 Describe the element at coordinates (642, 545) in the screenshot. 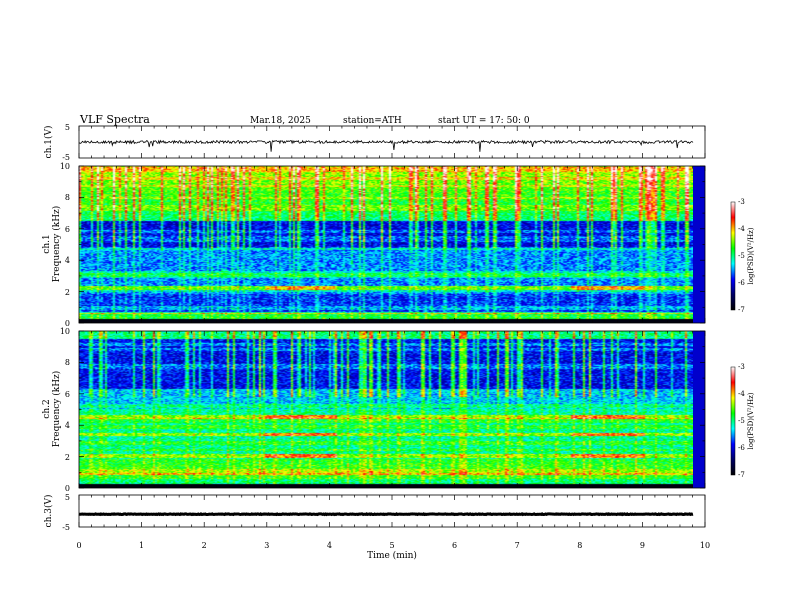

I see `xtick-9: 9` at that location.